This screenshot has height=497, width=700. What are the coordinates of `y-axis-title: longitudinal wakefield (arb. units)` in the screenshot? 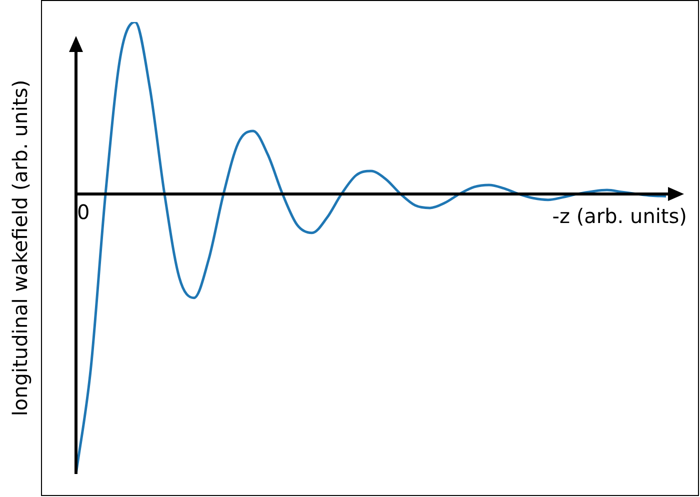 It's located at (20, 248).